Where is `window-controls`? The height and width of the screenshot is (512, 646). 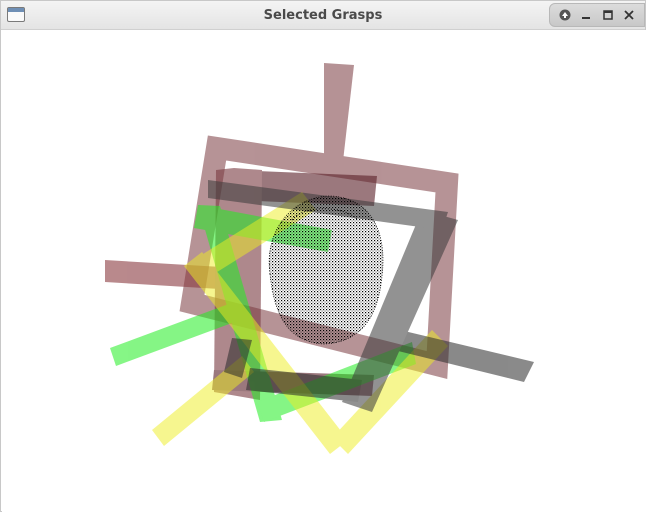 window-controls is located at coordinates (597, 15).